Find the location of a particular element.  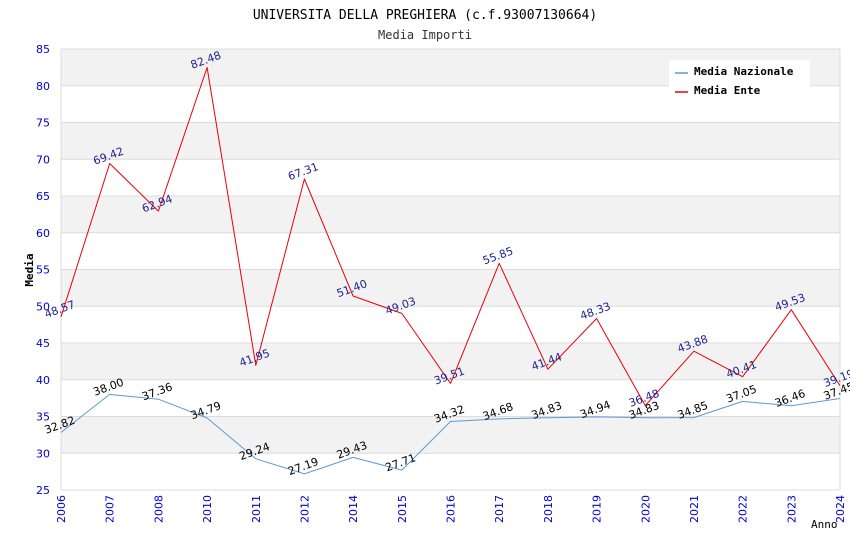

x-tick-label: 2021 is located at coordinates (694, 509).